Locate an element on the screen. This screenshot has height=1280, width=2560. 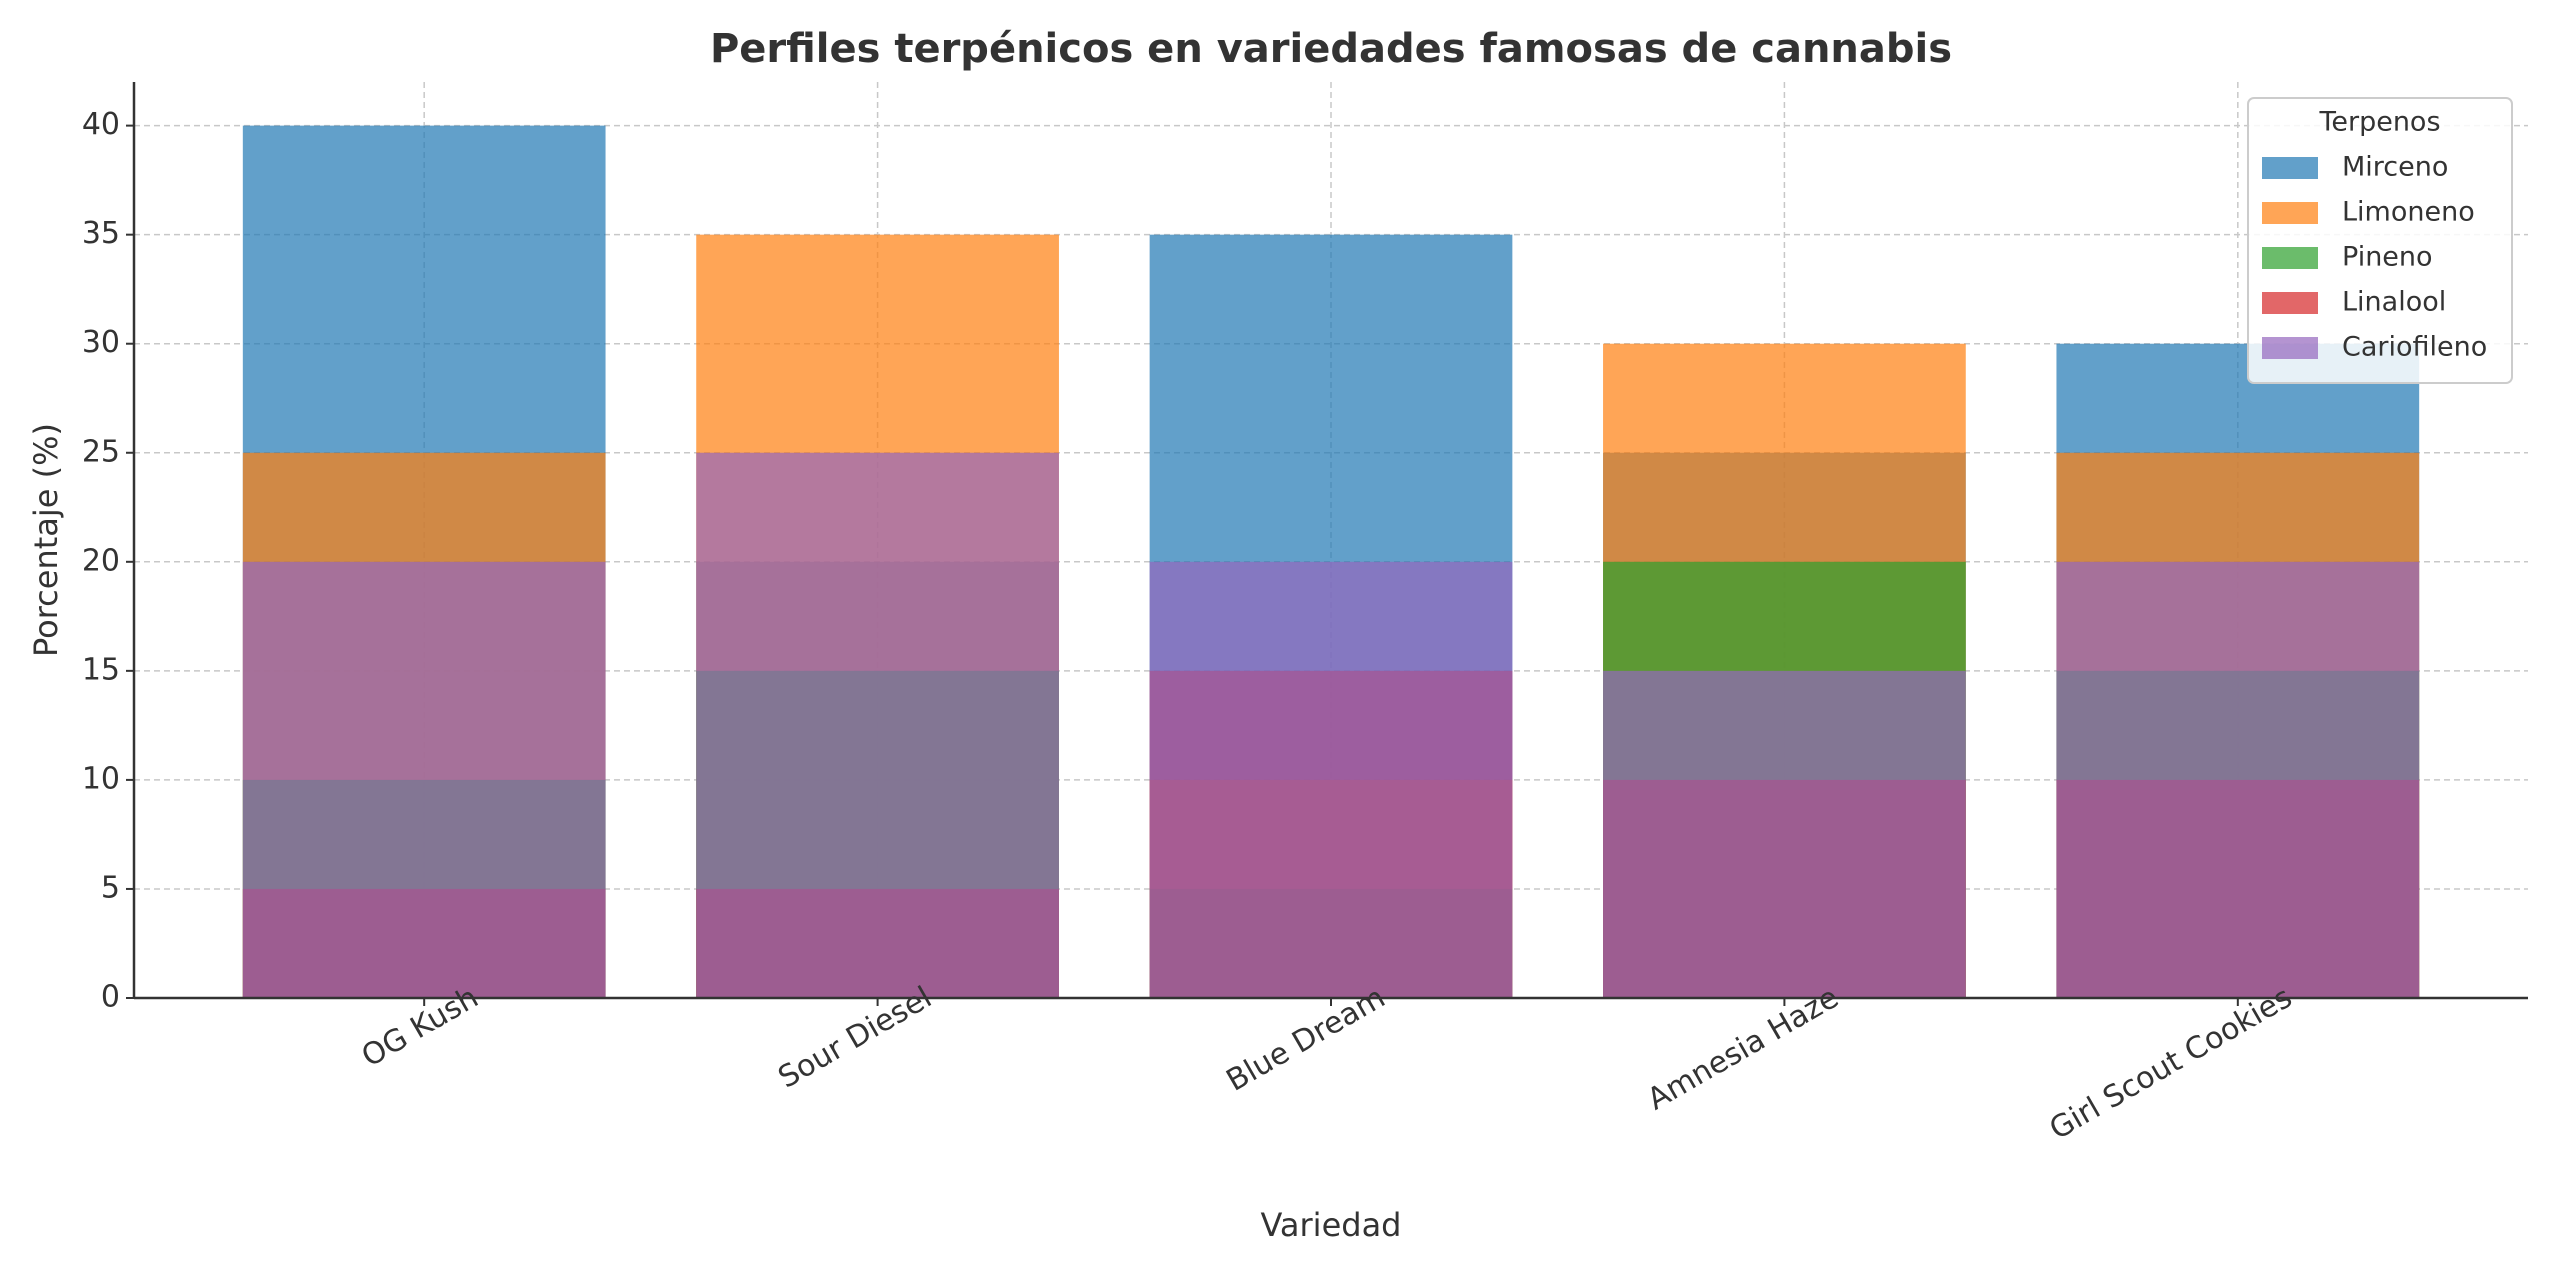
legend-title: Terpenos is located at coordinates (2379, 122).